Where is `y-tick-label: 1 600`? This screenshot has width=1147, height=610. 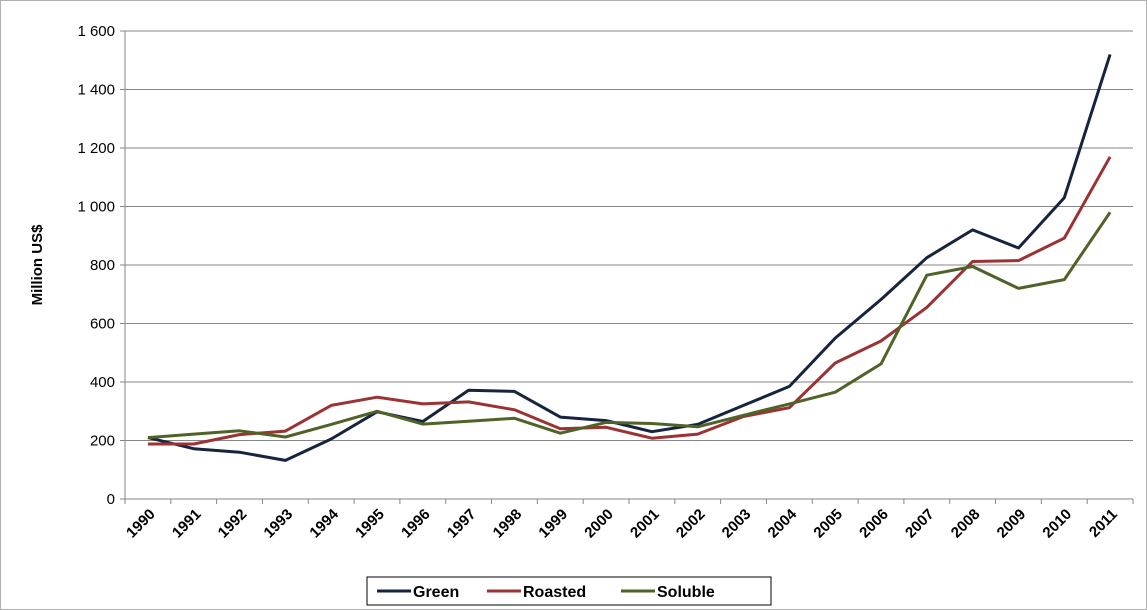
y-tick-label: 1 600 is located at coordinates (96, 31).